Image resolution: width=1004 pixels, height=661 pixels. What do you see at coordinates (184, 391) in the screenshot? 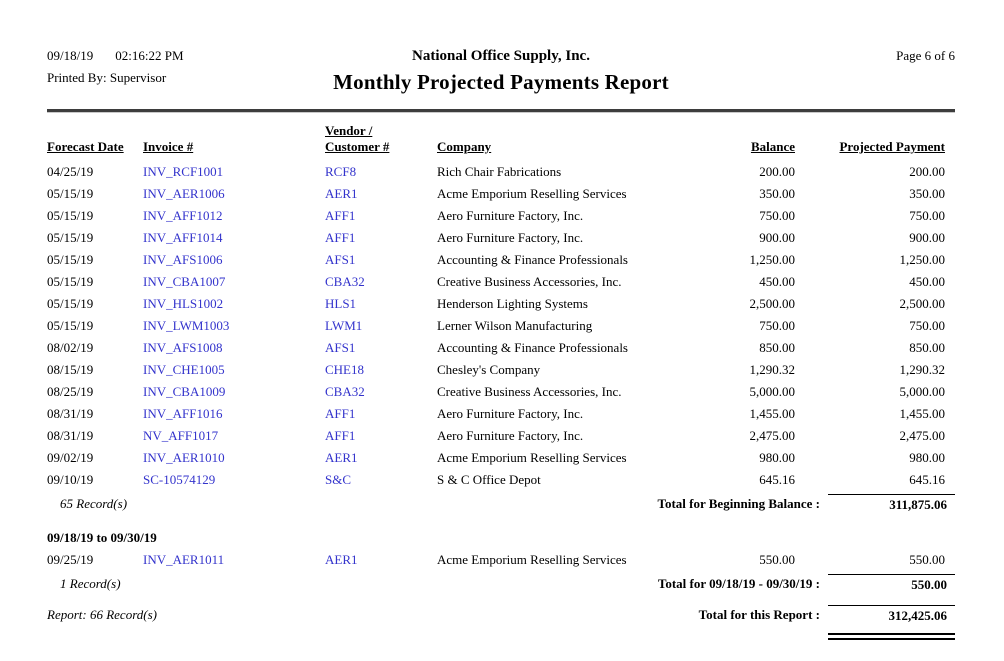
I see `invoice-link: INV_CBA1009` at bounding box center [184, 391].